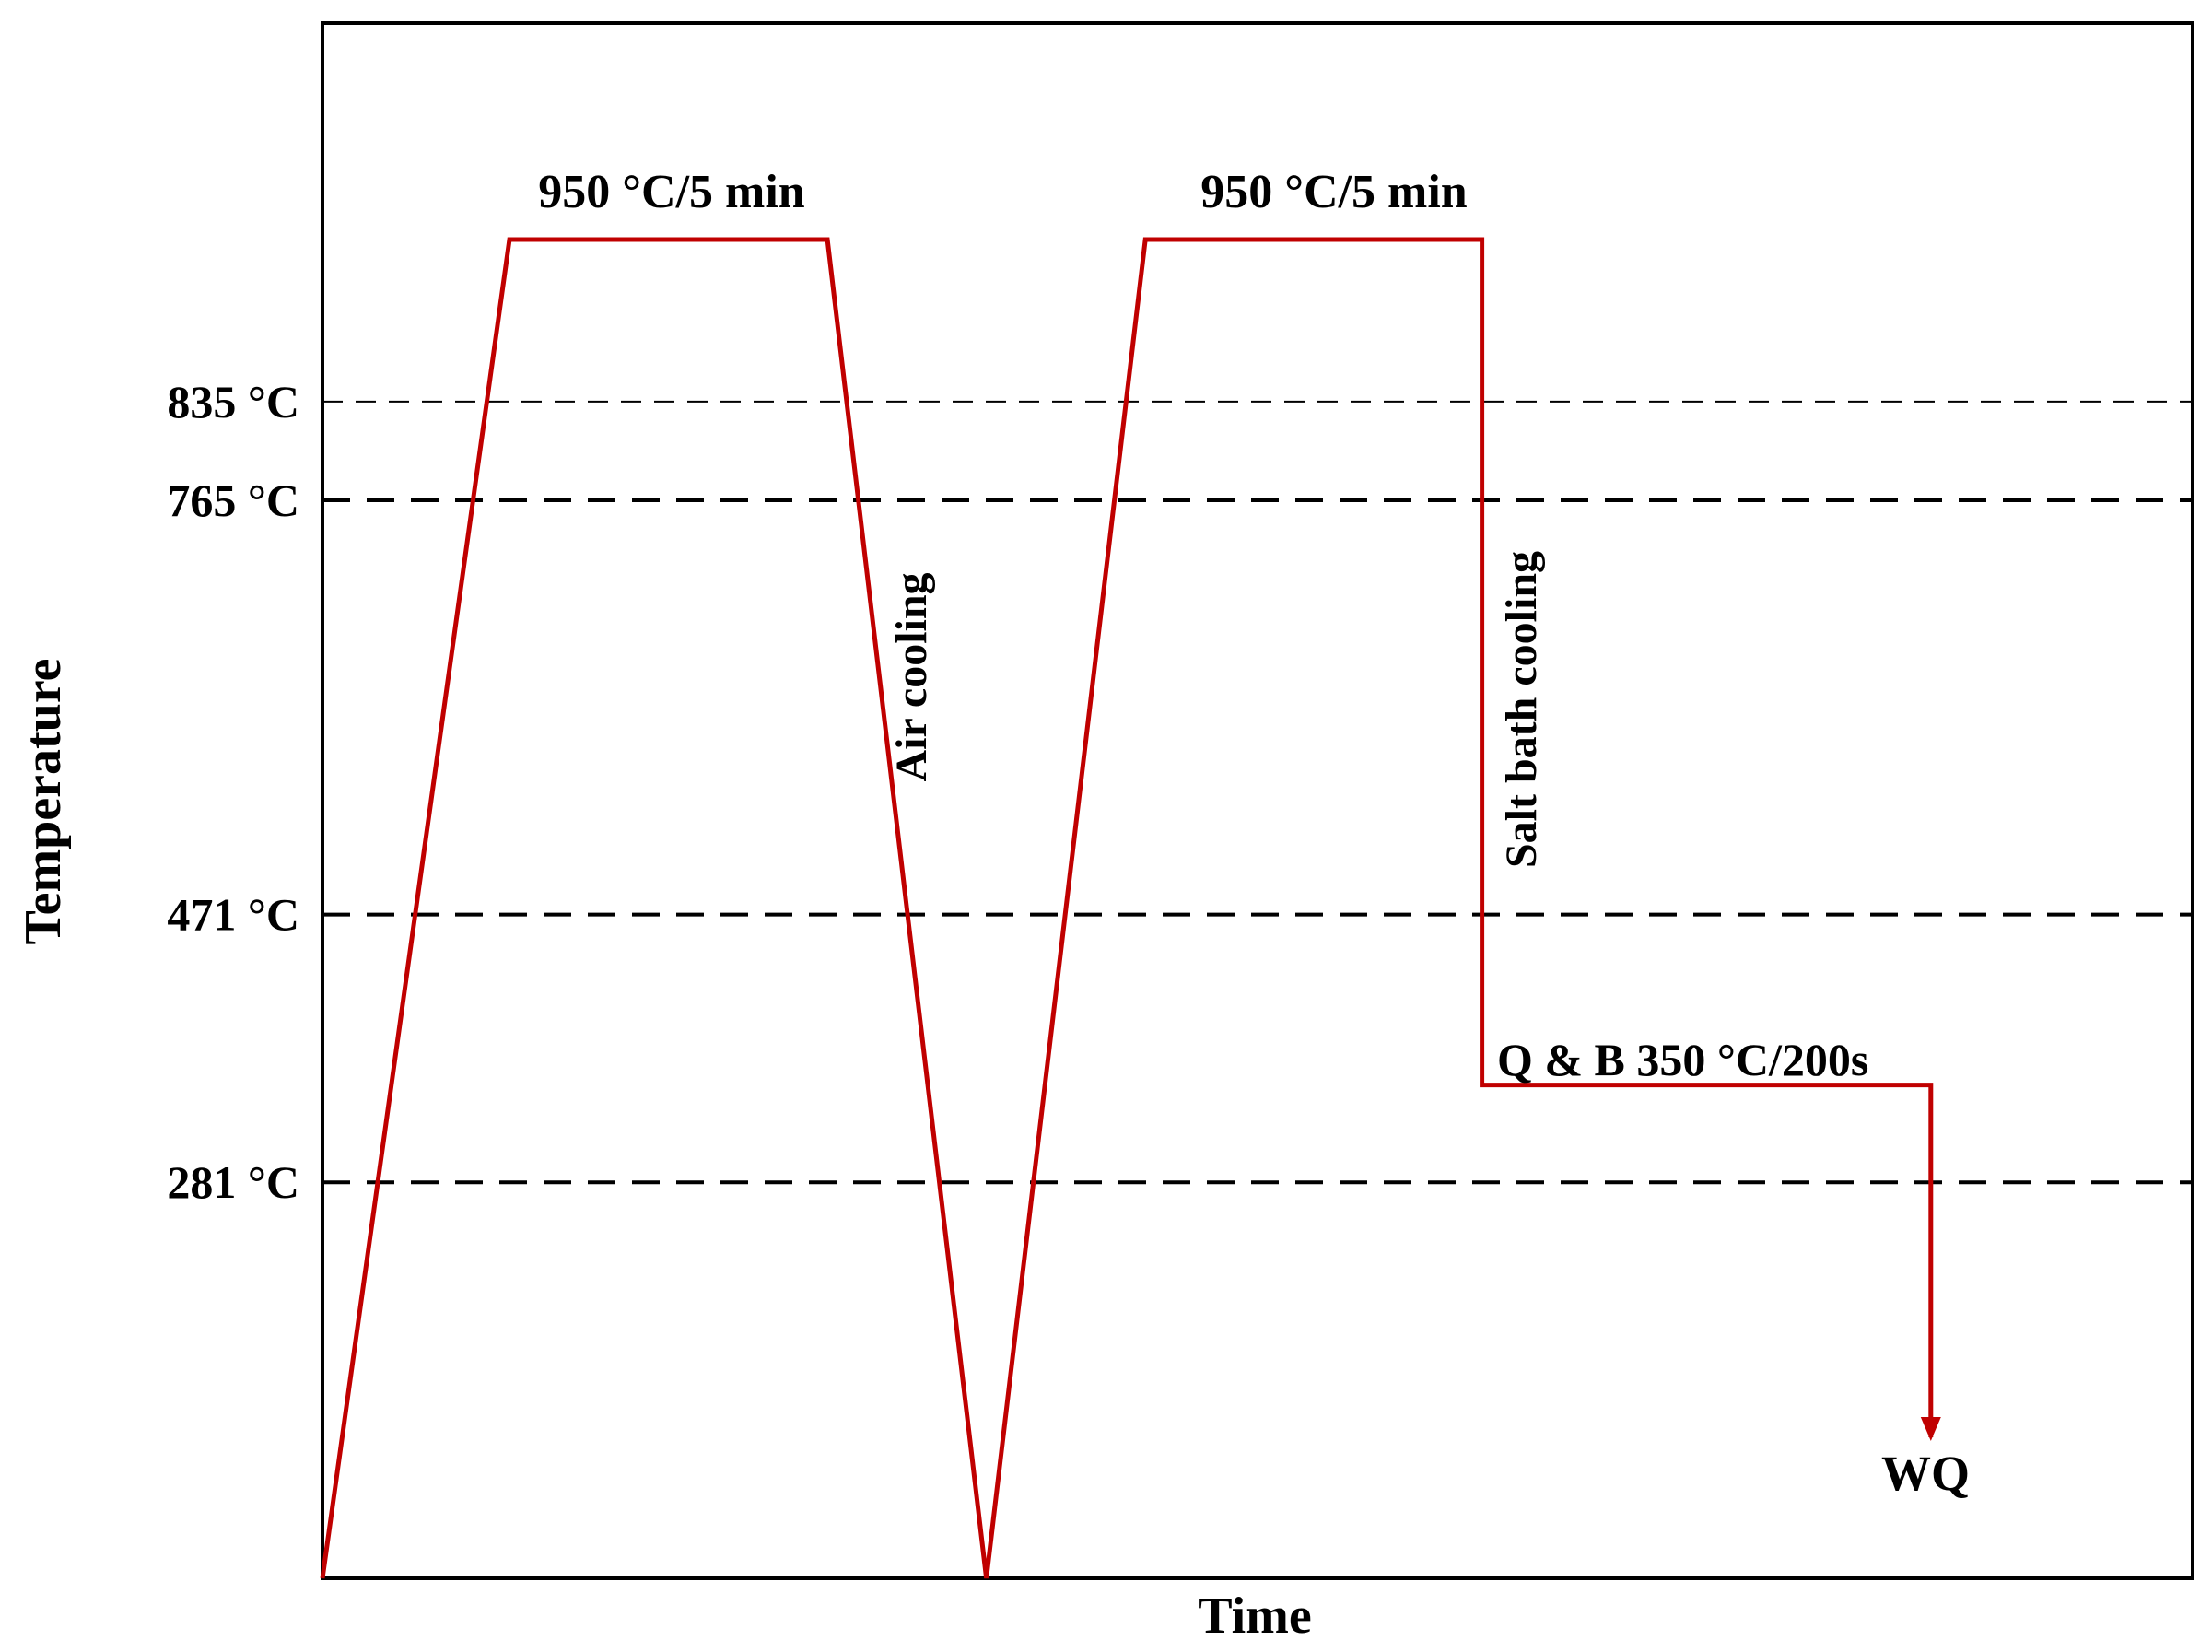 This screenshot has height=1652, width=2212. Describe the element at coordinates (233, 915) in the screenshot. I see `reference-label-471: 471 °C` at that location.